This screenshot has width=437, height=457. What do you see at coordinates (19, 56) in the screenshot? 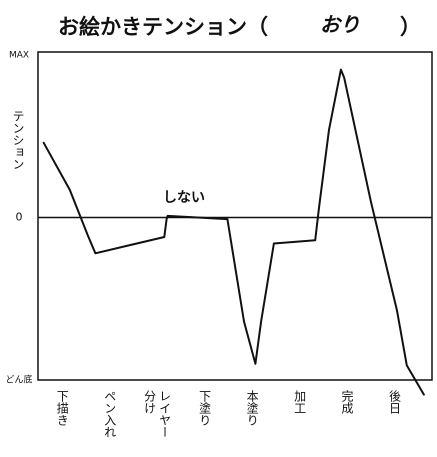
I see `y-tick-label: MAX` at bounding box center [19, 56].